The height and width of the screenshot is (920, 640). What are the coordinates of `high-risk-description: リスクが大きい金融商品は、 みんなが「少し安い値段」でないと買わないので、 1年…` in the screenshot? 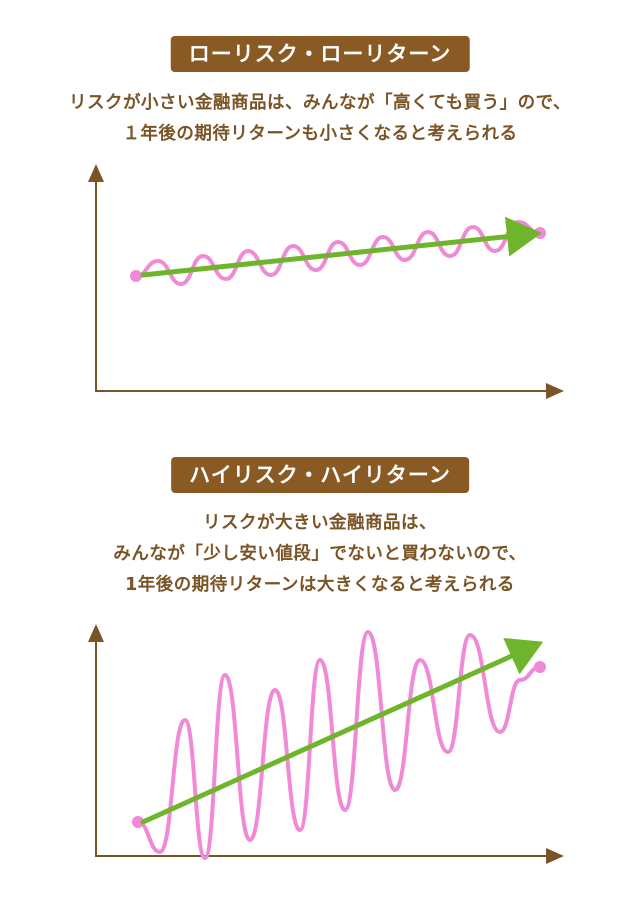 It's located at (320, 554).